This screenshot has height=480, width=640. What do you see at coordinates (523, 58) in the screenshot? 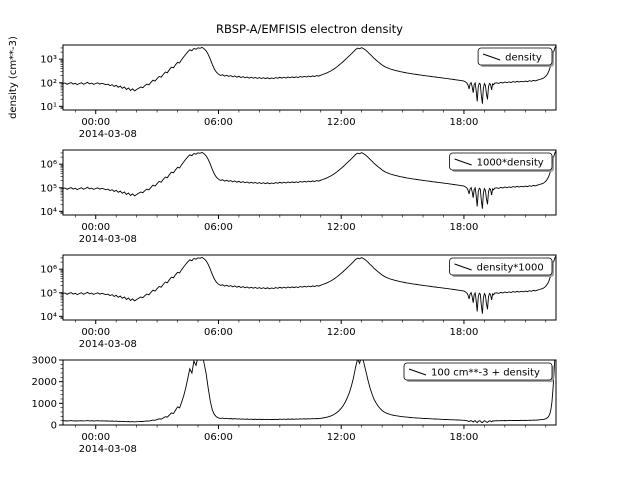
I see `legend-label: density` at bounding box center [523, 58].